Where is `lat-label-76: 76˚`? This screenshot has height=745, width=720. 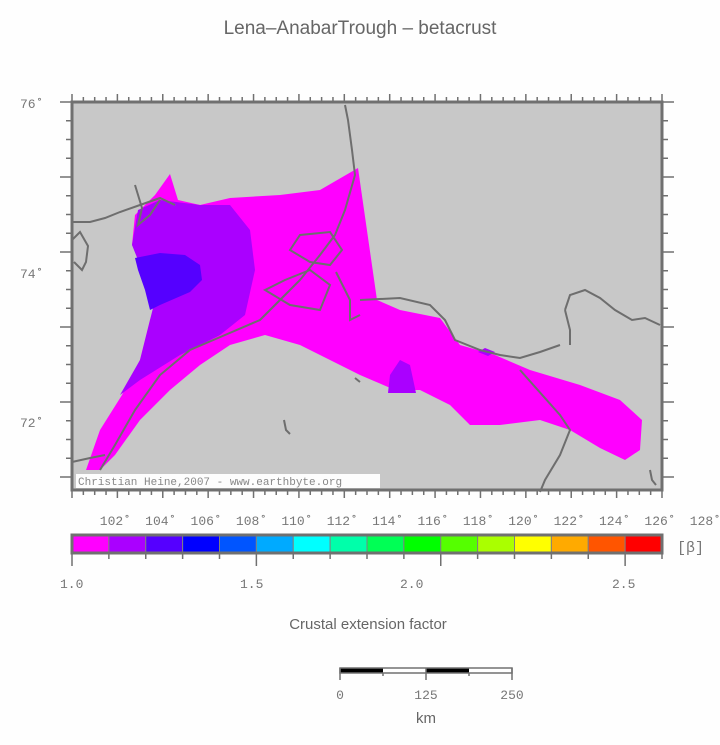 lat-label-76: 76˚ is located at coordinates (31, 104).